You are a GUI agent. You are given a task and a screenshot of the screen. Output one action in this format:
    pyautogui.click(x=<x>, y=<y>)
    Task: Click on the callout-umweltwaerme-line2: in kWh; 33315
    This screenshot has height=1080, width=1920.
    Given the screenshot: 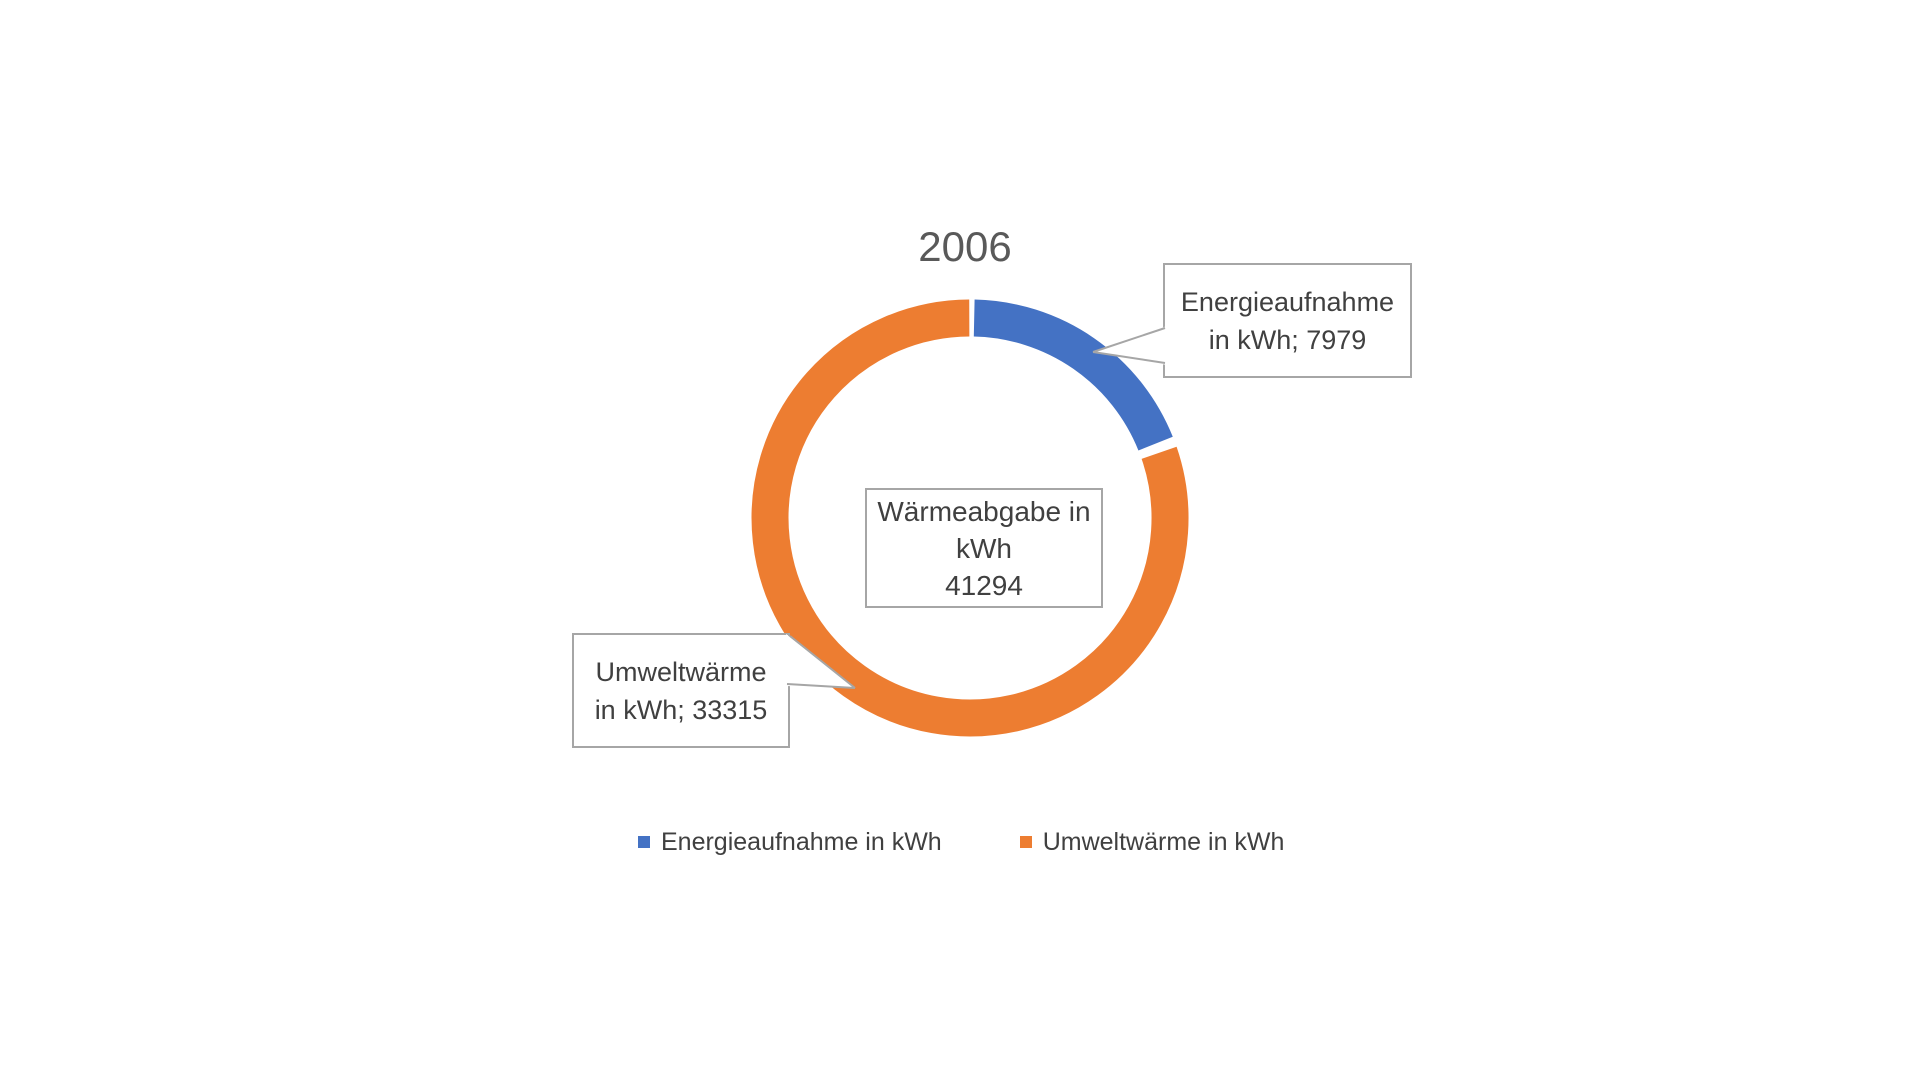 What is the action you would take?
    pyautogui.click(x=681, y=709)
    